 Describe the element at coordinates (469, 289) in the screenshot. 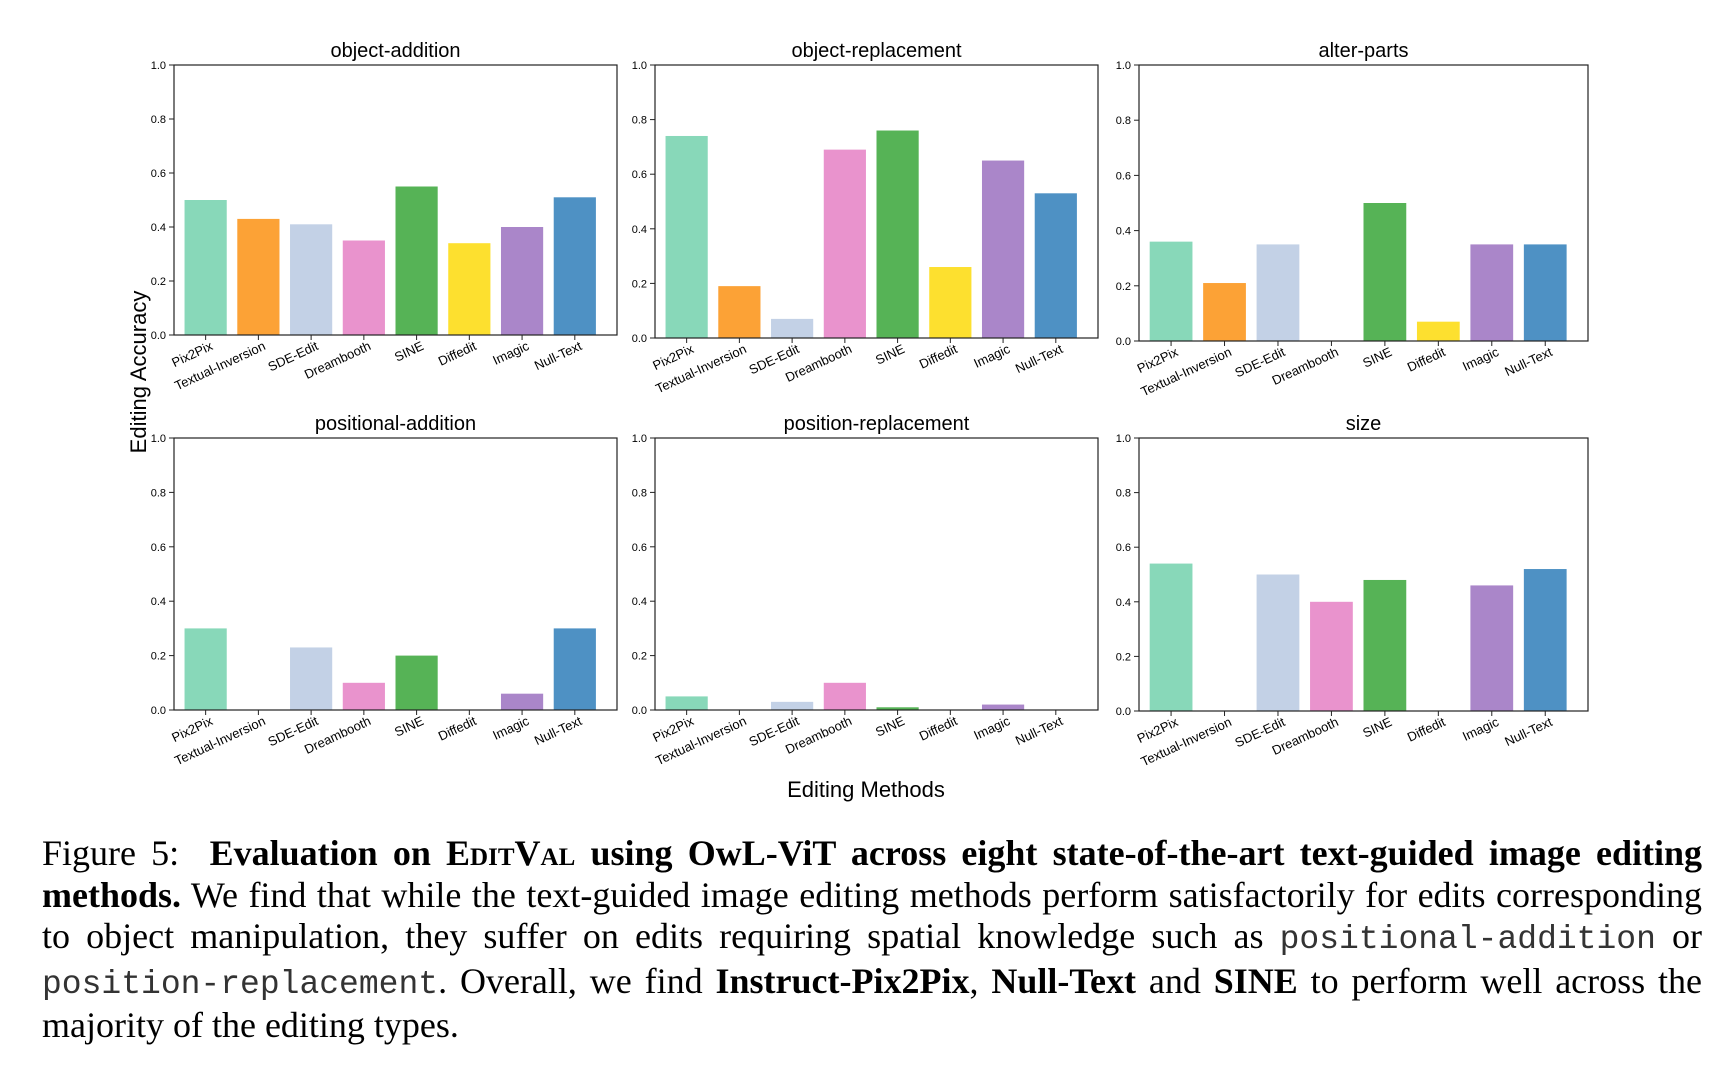

I see `bar-Diffedit` at that location.